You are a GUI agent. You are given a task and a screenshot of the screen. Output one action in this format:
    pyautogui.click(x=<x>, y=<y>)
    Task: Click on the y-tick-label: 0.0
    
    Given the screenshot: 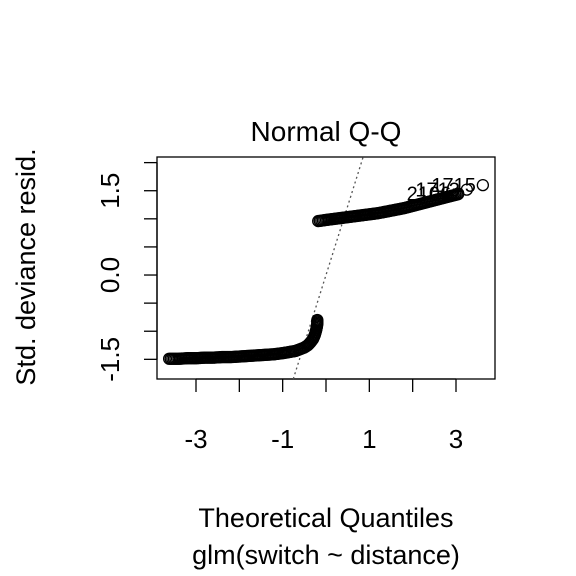 What is the action you would take?
    pyautogui.click(x=110, y=275)
    